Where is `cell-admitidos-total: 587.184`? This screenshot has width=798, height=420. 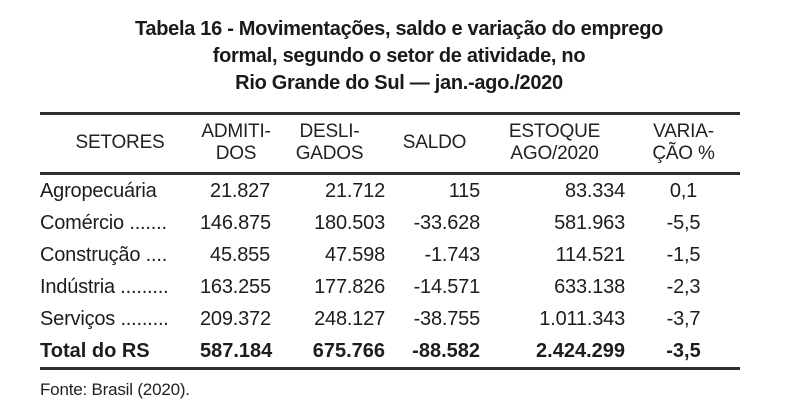
cell-admitidos-total: 587.184 is located at coordinates (236, 351).